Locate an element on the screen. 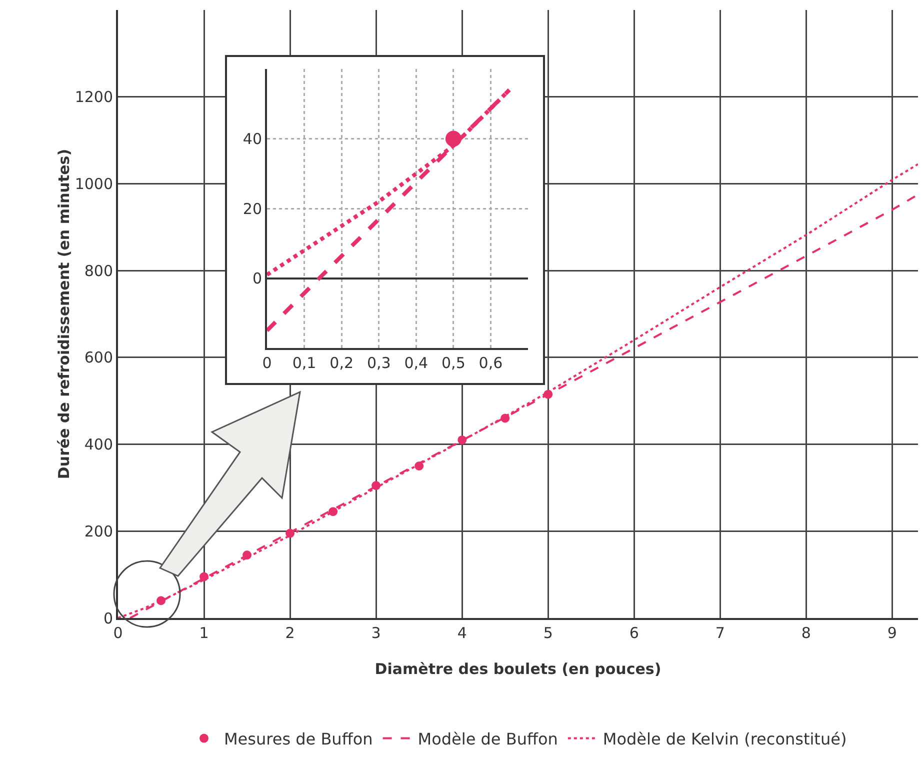 The height and width of the screenshot is (758, 921). x-tick-label: 5 is located at coordinates (548, 633).